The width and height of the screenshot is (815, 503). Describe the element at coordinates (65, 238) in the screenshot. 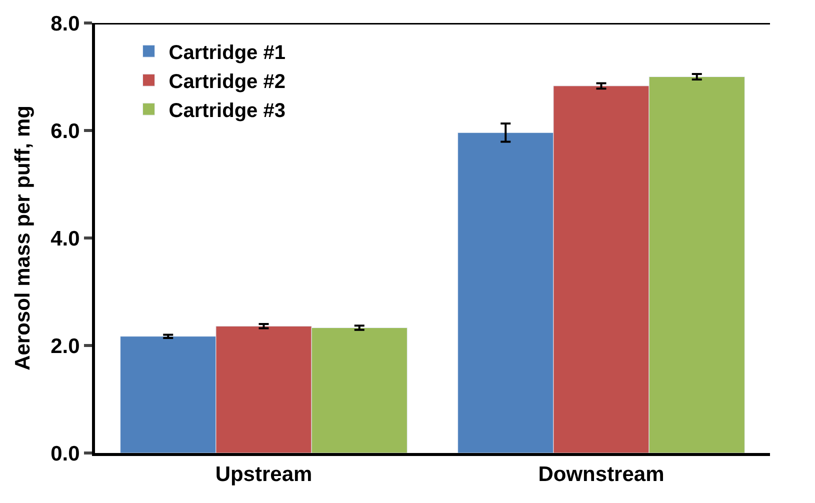

I see `y-tick-label: 4.0` at that location.